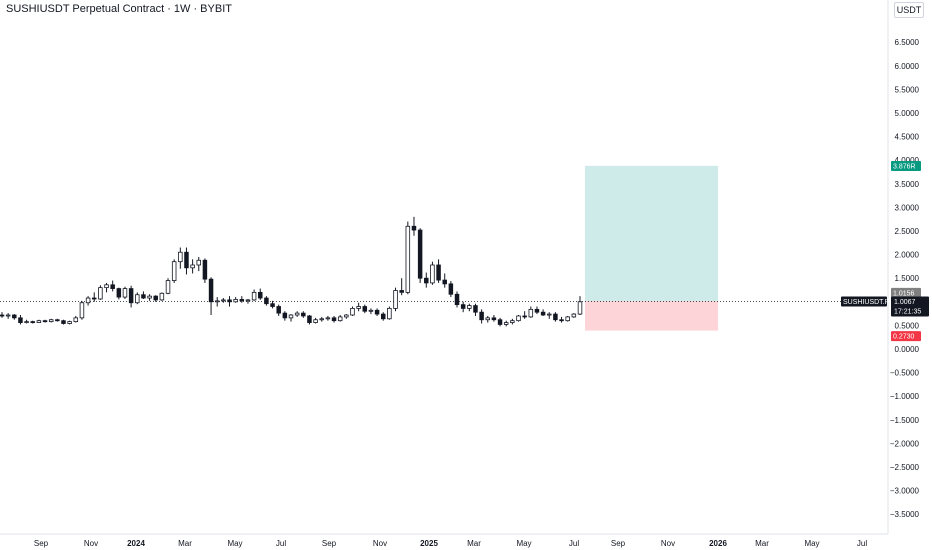 The image size is (932, 550). Describe the element at coordinates (909, 10) in the screenshot. I see `currency-button: USDT` at that location.